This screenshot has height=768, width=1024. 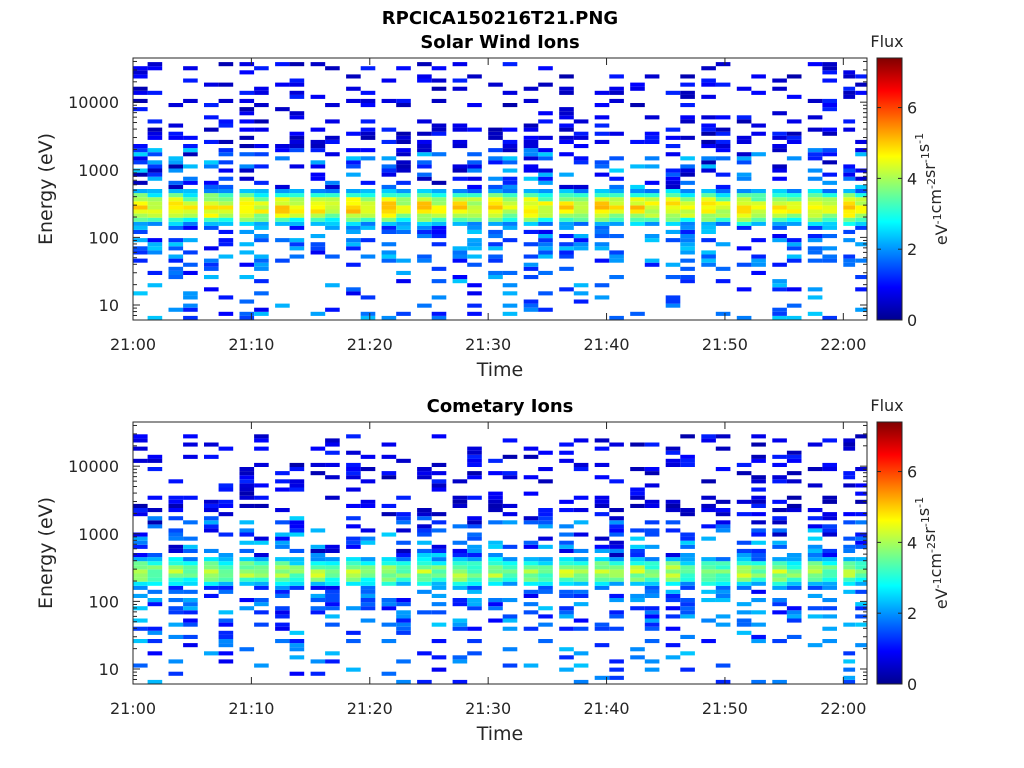 I want to click on colorbar-tick-label: 4, so click(x=912, y=178).